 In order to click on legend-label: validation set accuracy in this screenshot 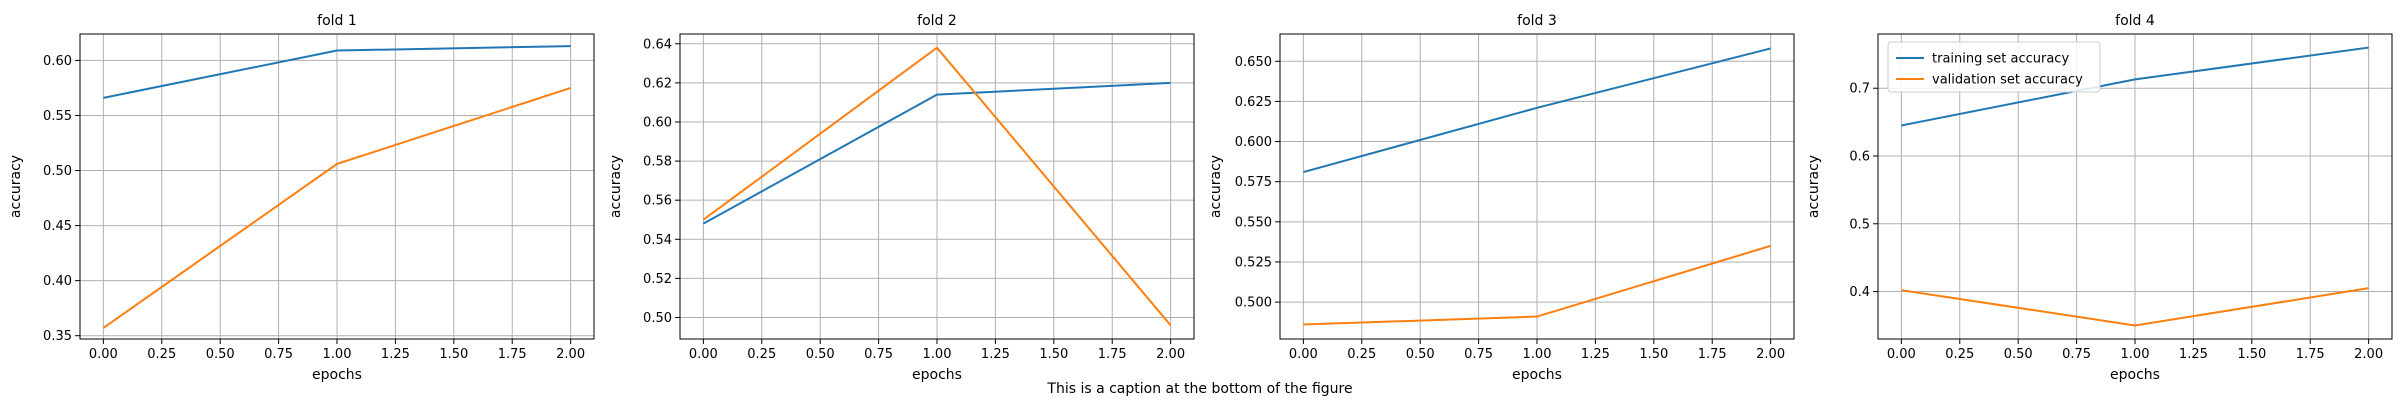, I will do `click(2007, 80)`.